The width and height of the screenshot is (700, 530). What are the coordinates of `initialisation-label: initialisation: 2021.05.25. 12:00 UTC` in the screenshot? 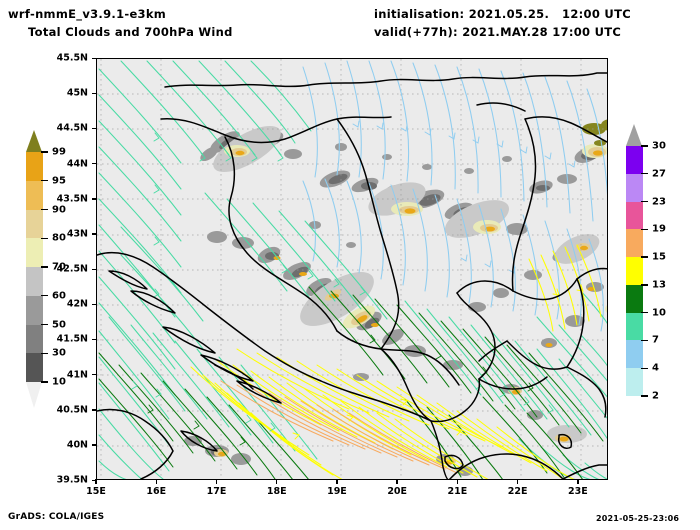 It's located at (502, 14).